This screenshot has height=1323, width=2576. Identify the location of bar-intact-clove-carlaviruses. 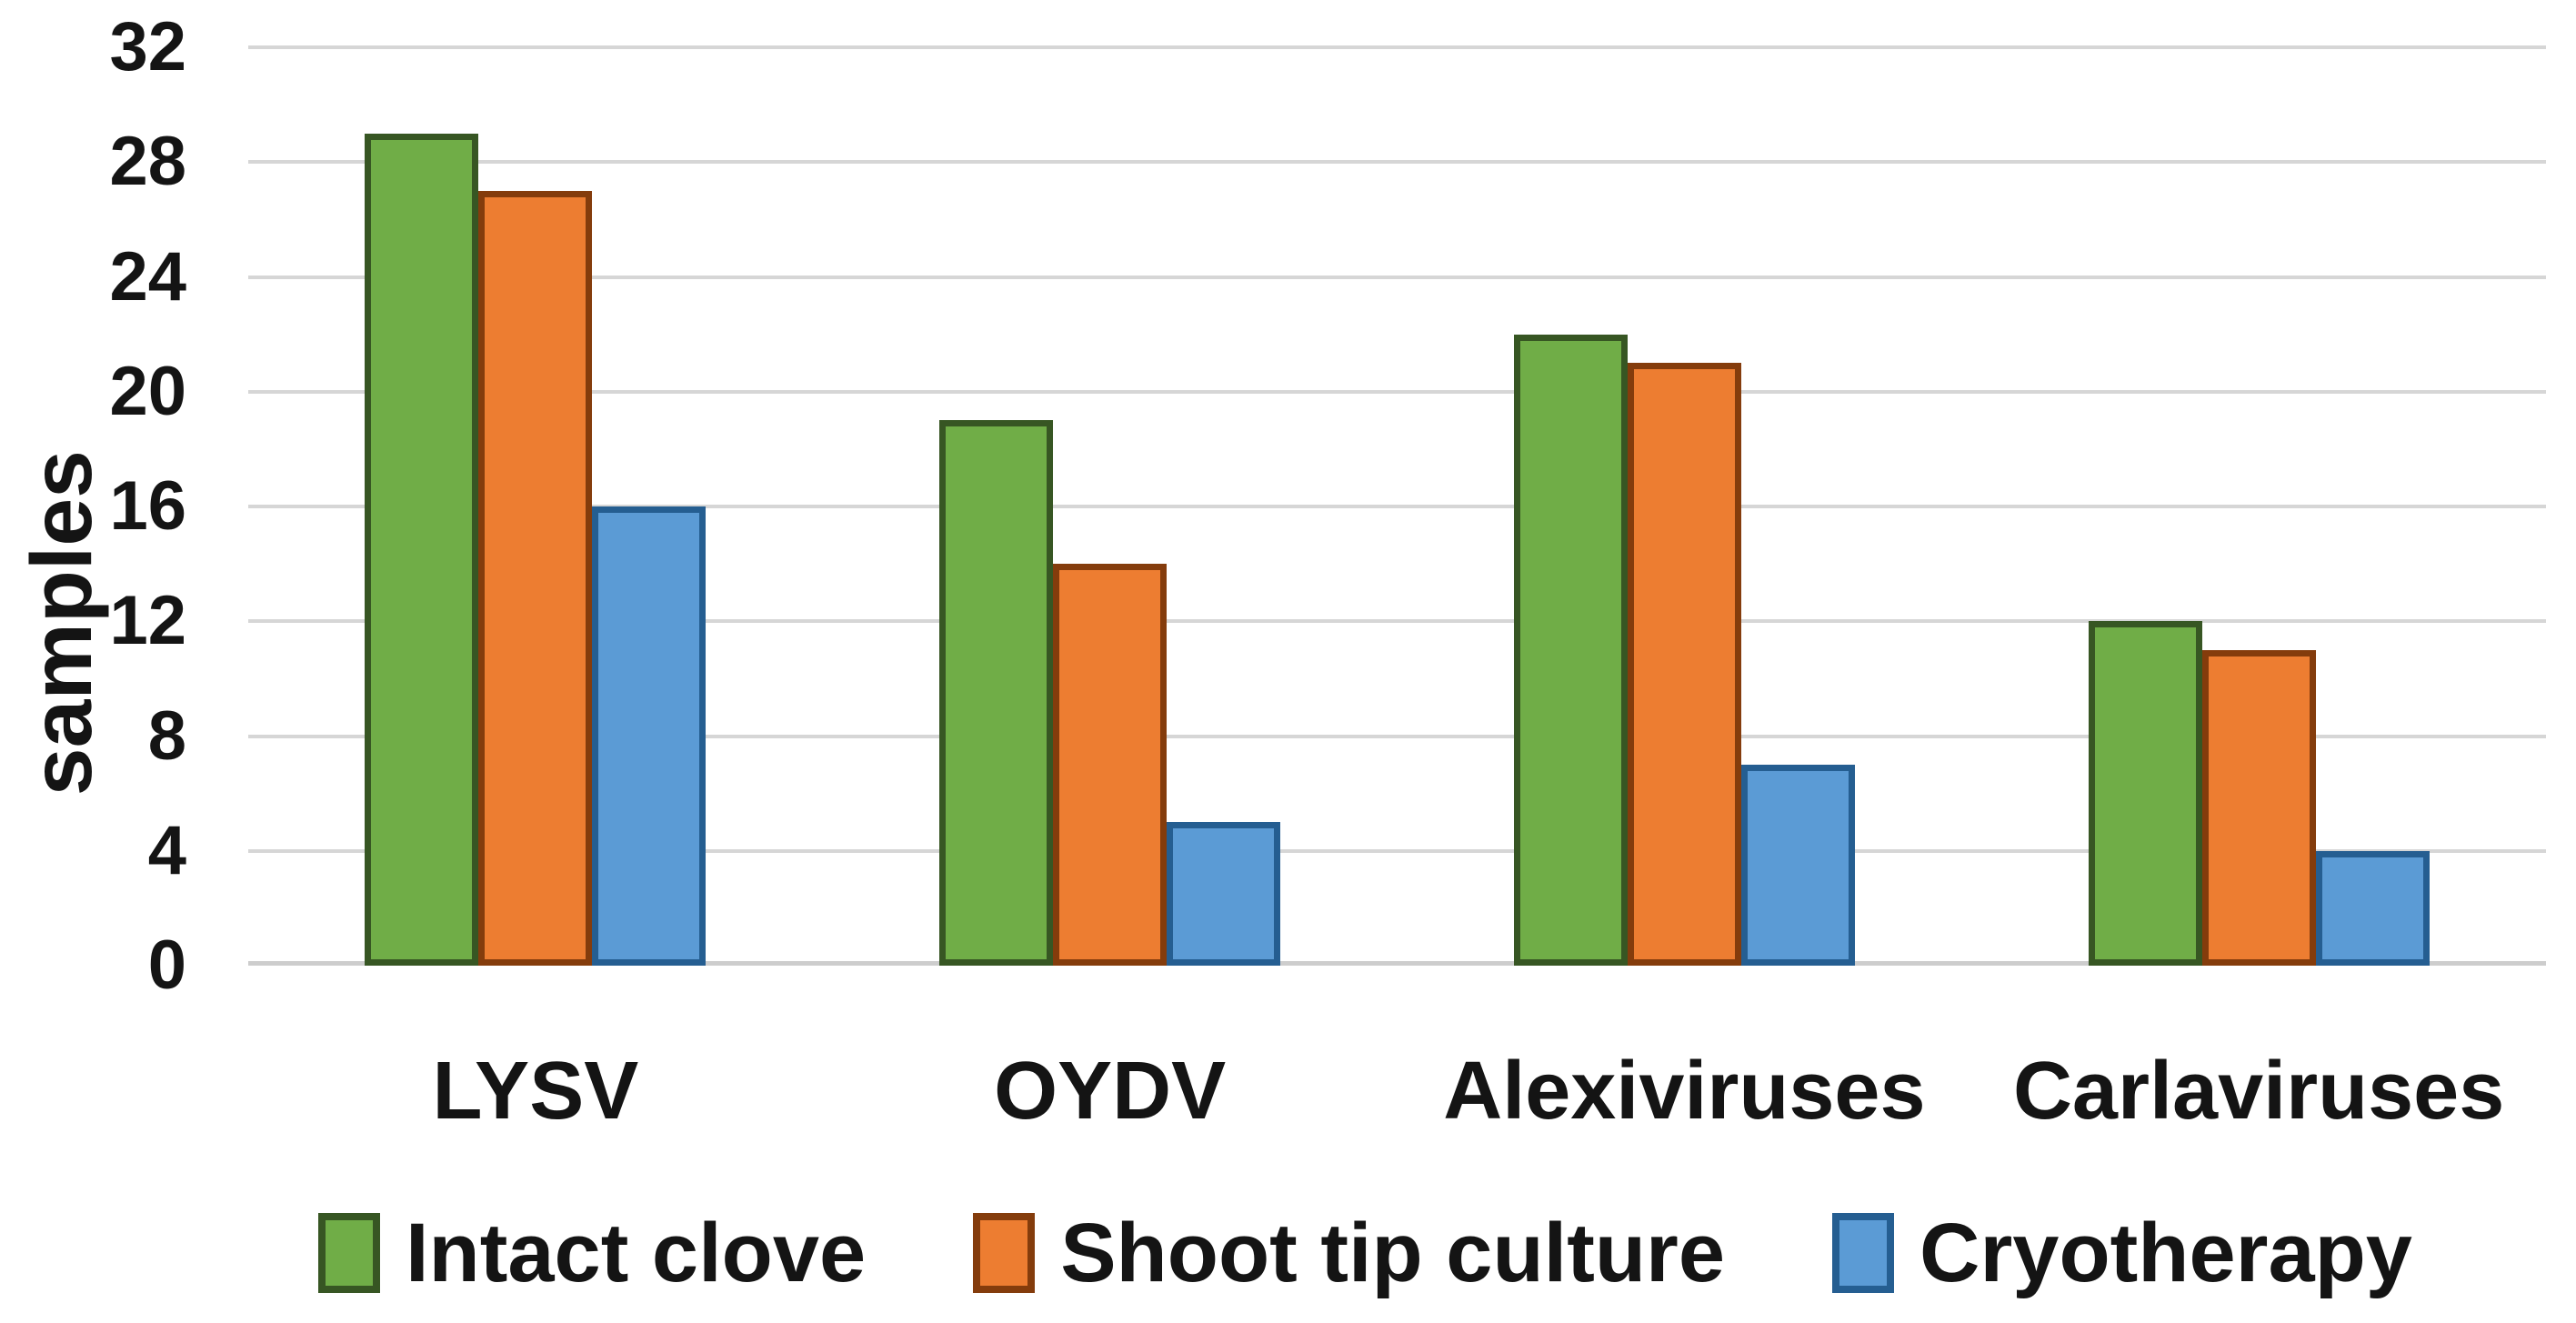
(2145, 793).